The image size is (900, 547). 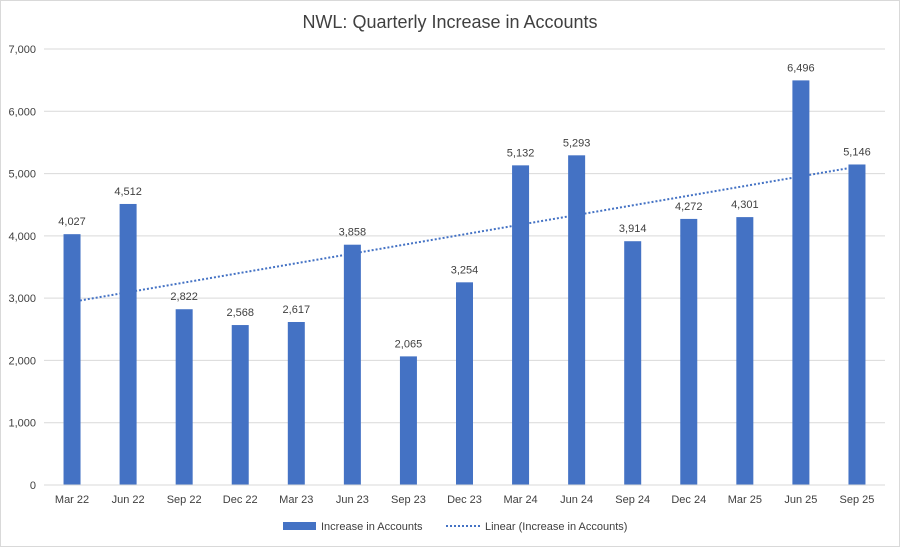 I want to click on y-tick-label: 0, so click(x=33, y=486).